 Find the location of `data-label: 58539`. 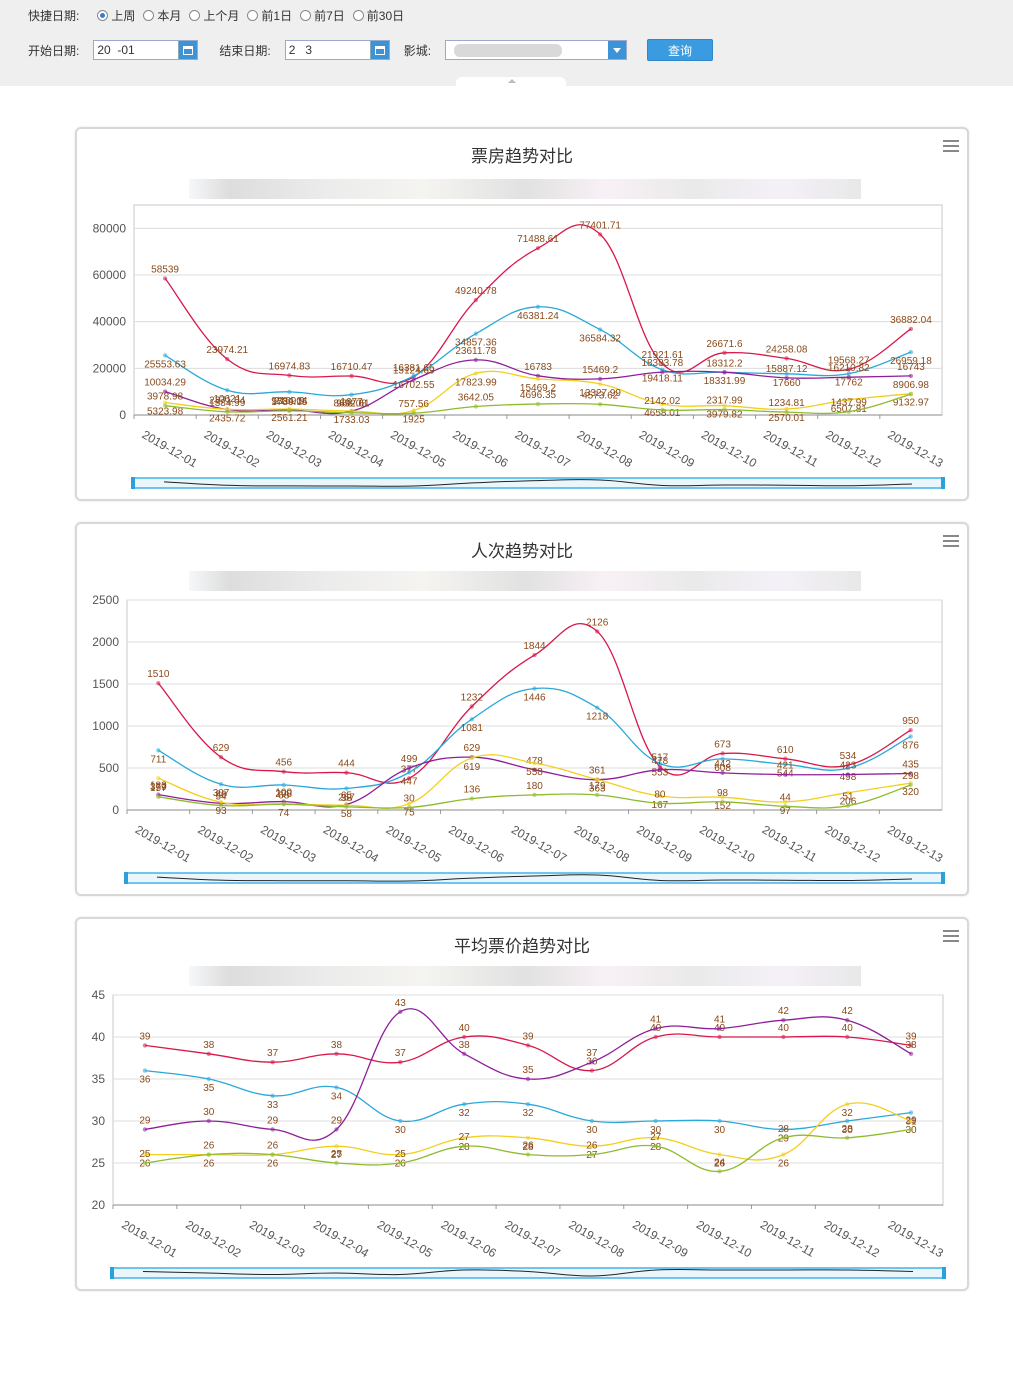

data-label: 58539 is located at coordinates (165, 269).